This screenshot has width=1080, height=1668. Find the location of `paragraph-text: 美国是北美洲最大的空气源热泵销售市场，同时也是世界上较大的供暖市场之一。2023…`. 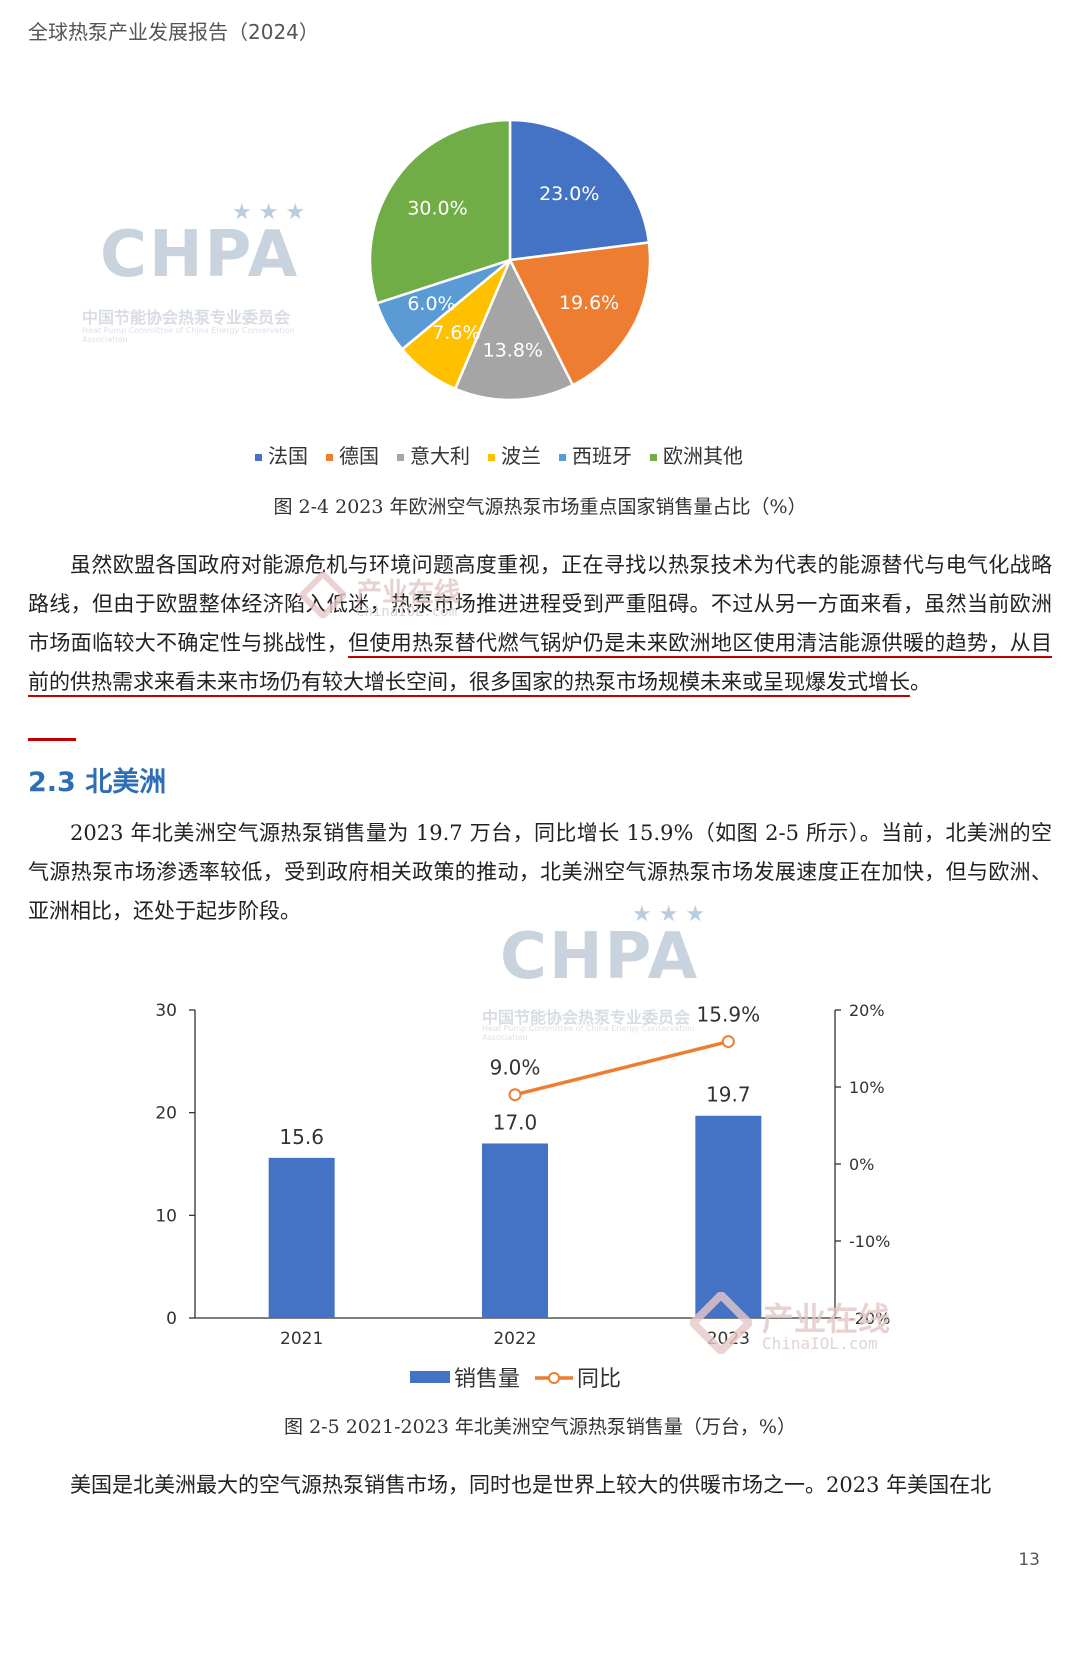

paragraph-text: 美国是北美洲最大的空气源热泵销售市场，同时也是世界上较大的供暖市场之一。2023… is located at coordinates (531, 1485).